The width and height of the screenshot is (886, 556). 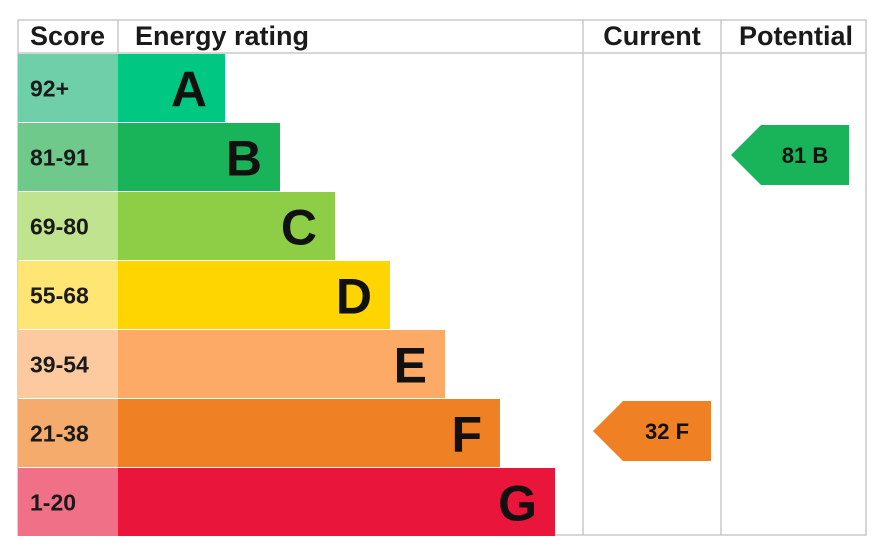 What do you see at coordinates (517, 504) in the screenshot?
I see `band-letter-g: G` at bounding box center [517, 504].